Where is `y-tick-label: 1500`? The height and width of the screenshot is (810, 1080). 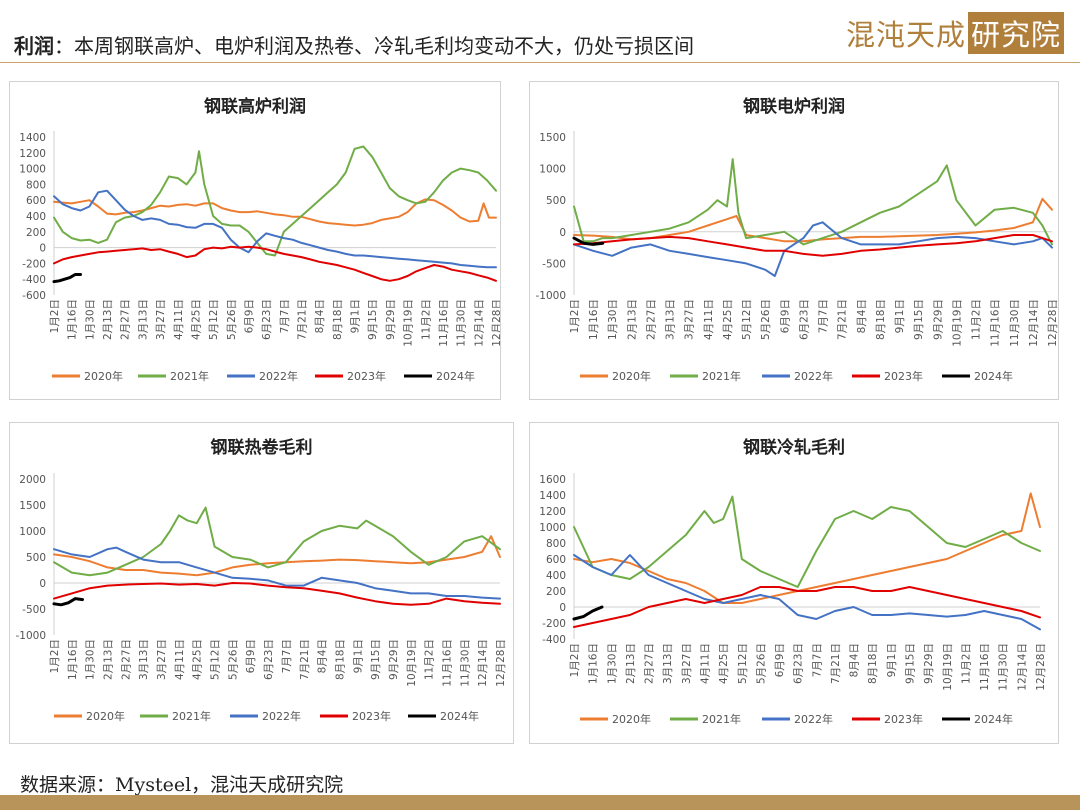
y-tick-label: 1500 is located at coordinates (32, 506).